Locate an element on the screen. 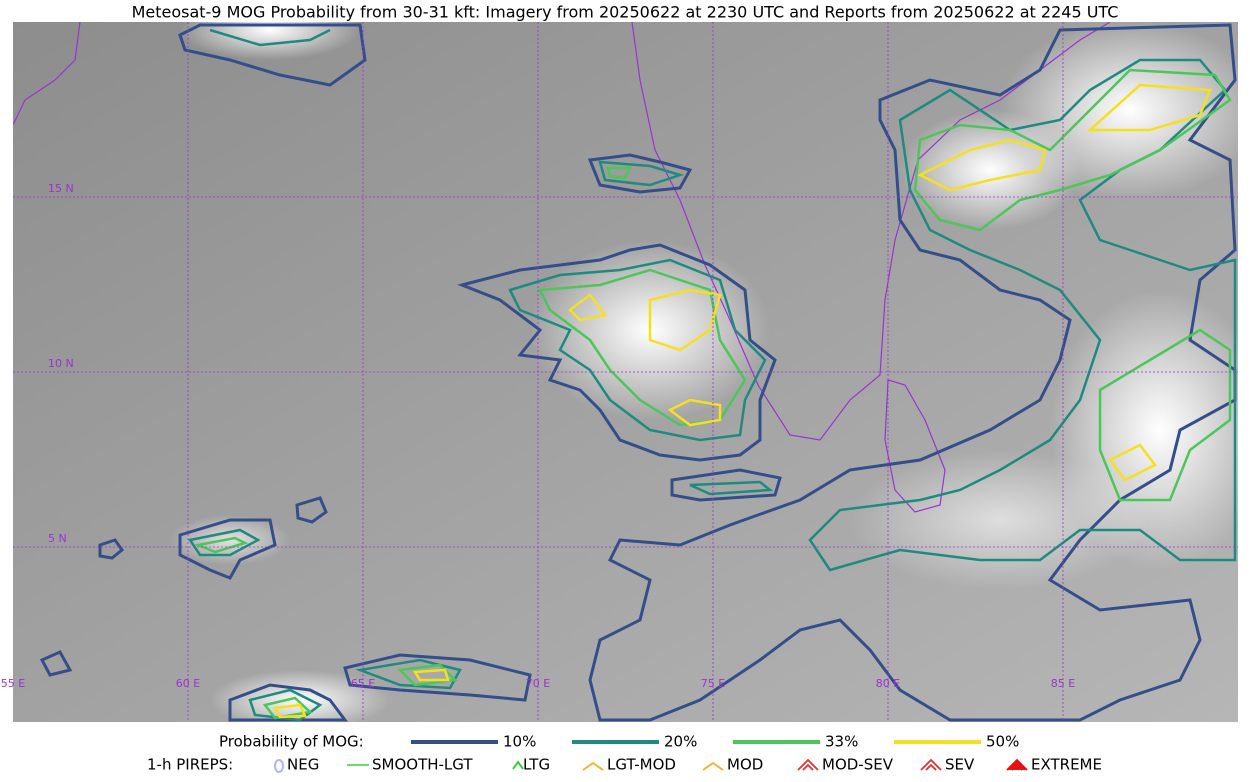 The width and height of the screenshot is (1250, 782). lon-label: 80 E is located at coordinates (888, 683).